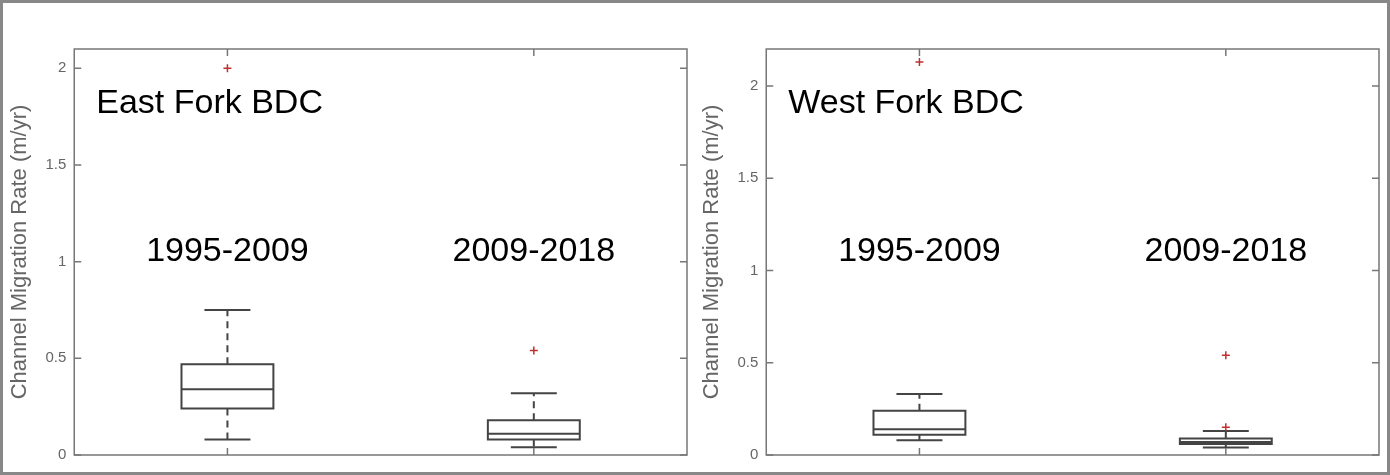  What do you see at coordinates (209, 101) in the screenshot?
I see `text: East Fork BDC` at bounding box center [209, 101].